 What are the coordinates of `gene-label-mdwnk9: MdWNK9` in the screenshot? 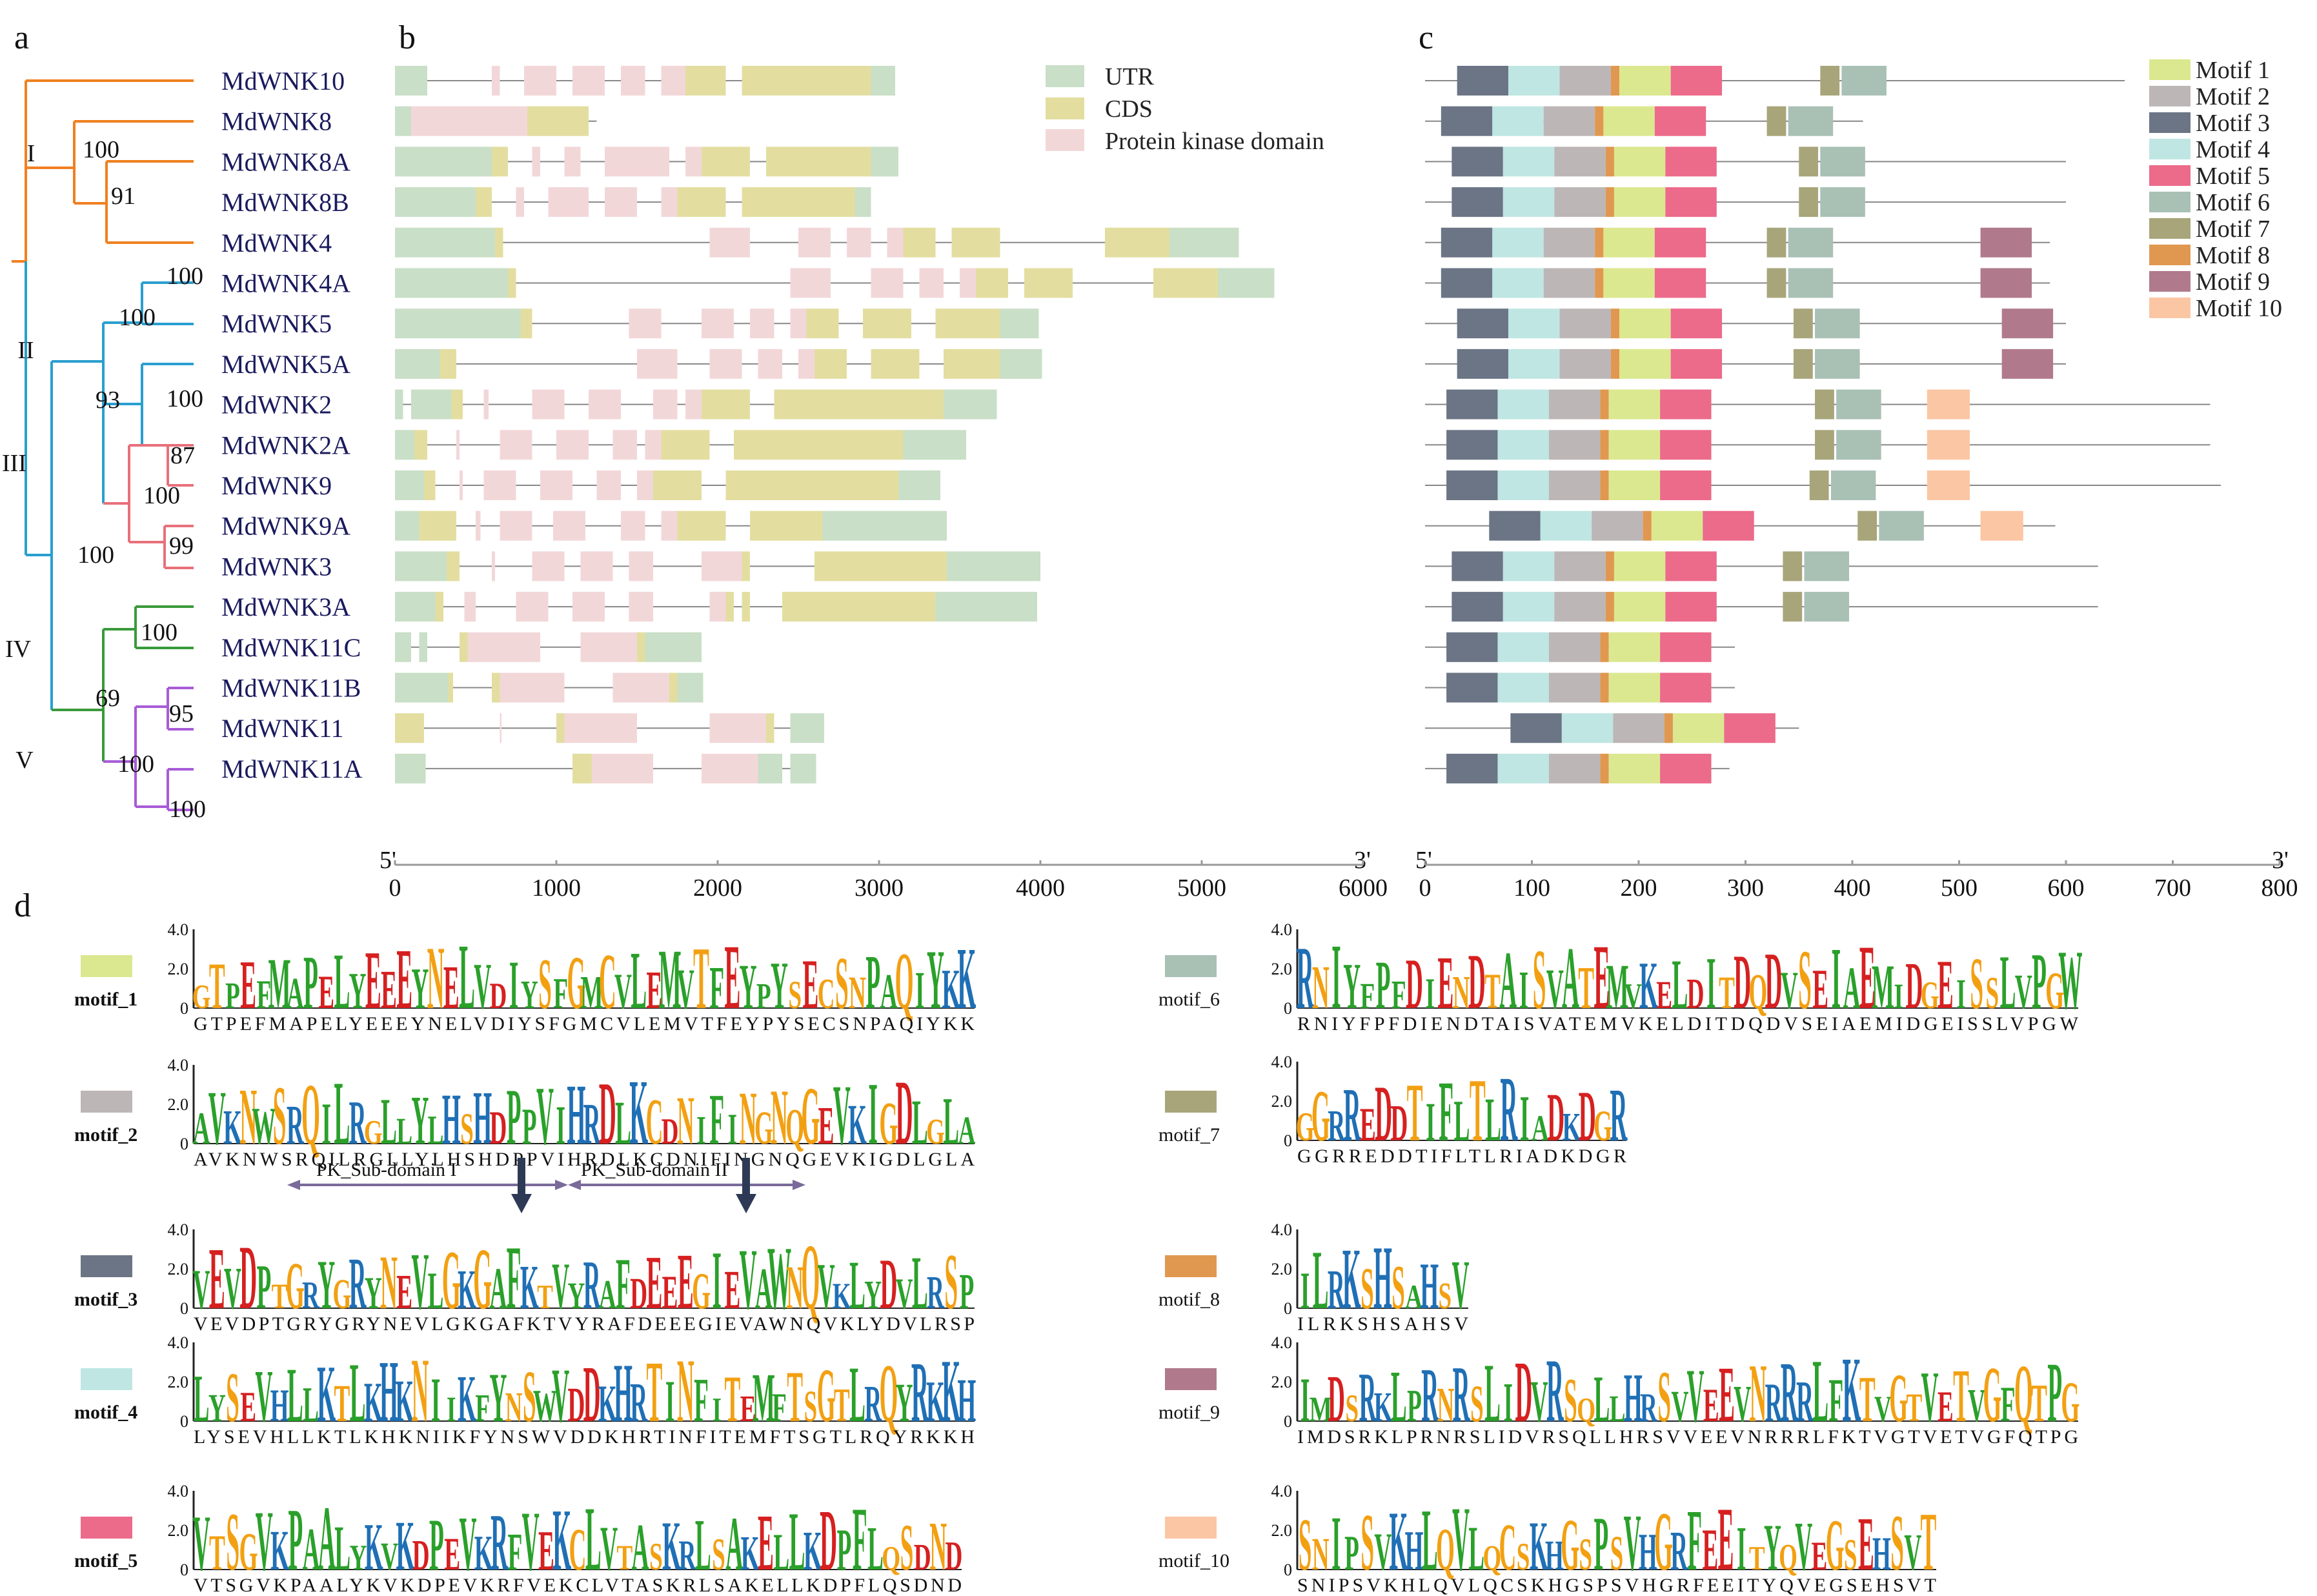 It's located at (276, 485).